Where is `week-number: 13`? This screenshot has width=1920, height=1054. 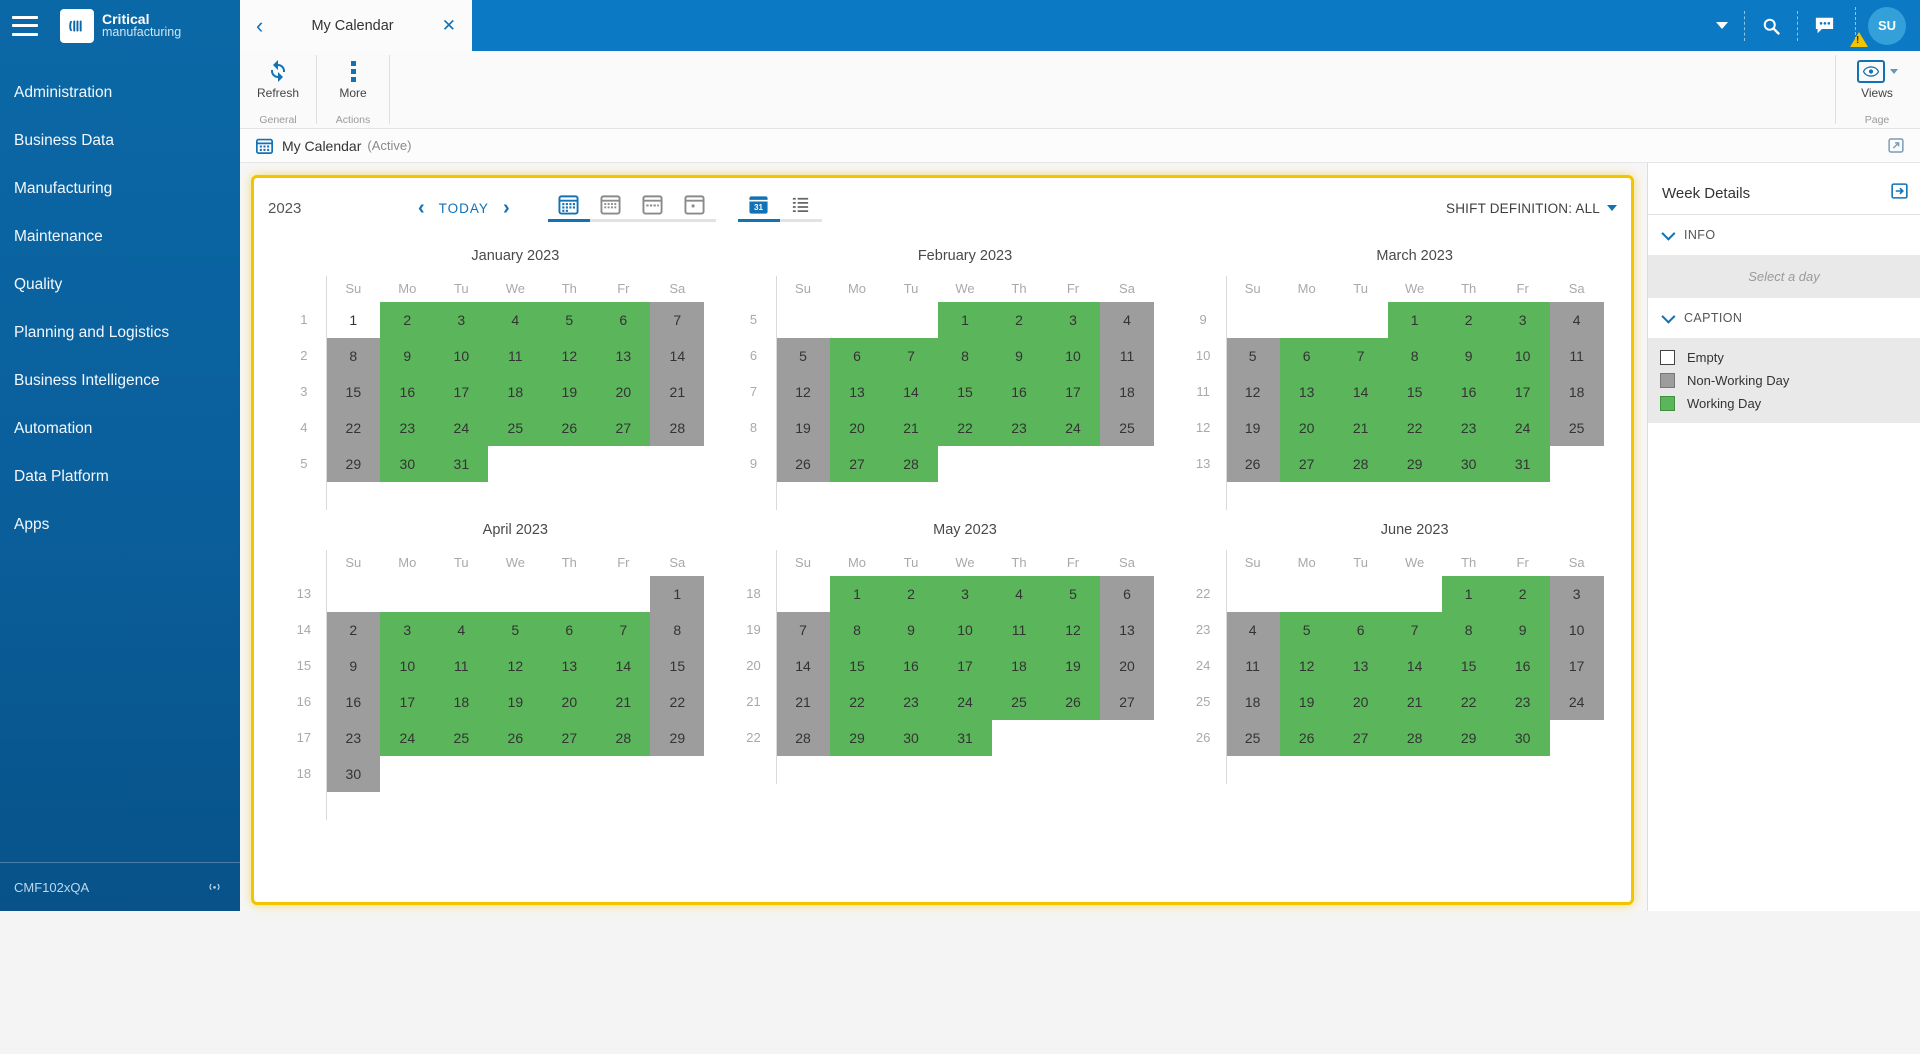 week-number: 13 is located at coordinates (303, 594).